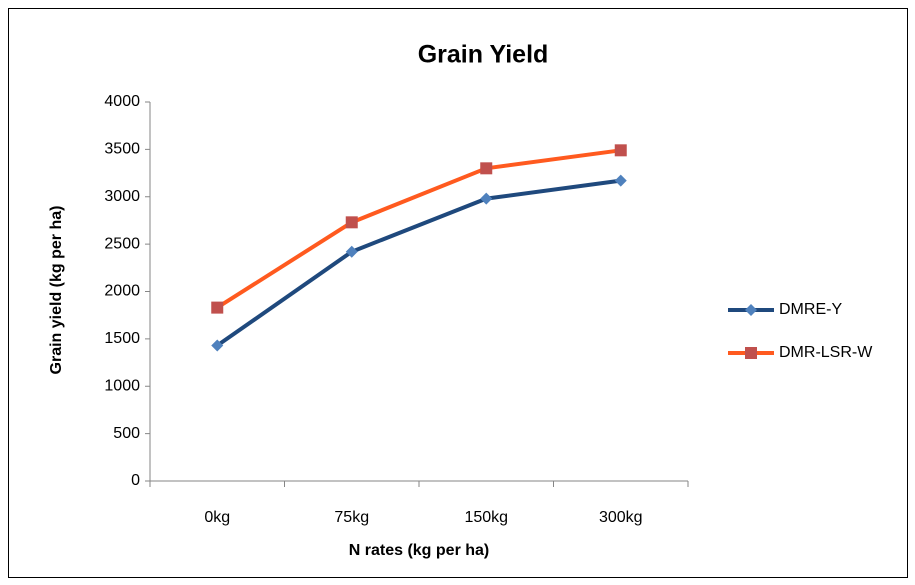 This screenshot has height=585, width=915. I want to click on x-tick-label: 0kg, so click(217, 517).